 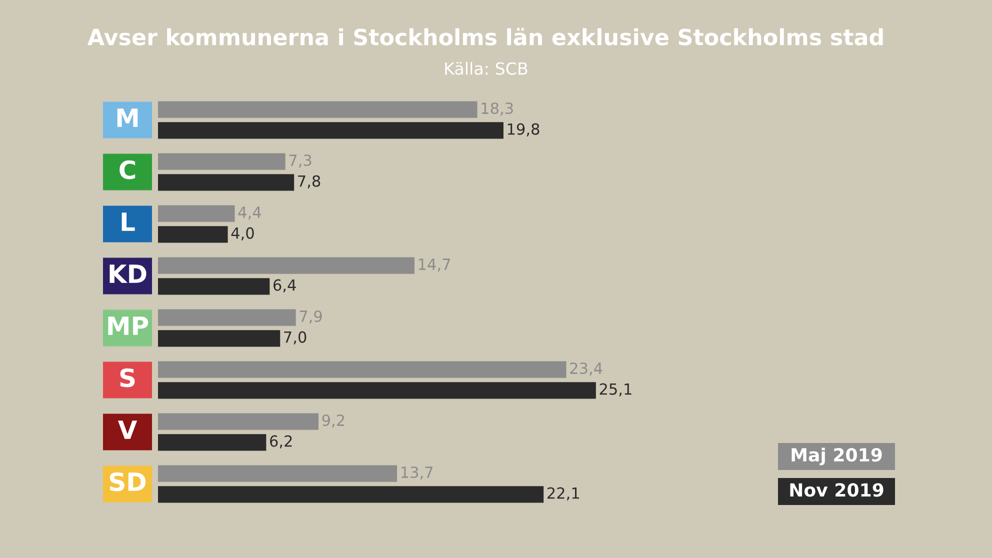 What do you see at coordinates (128, 482) in the screenshot?
I see `y-tick-label: SD` at bounding box center [128, 482].